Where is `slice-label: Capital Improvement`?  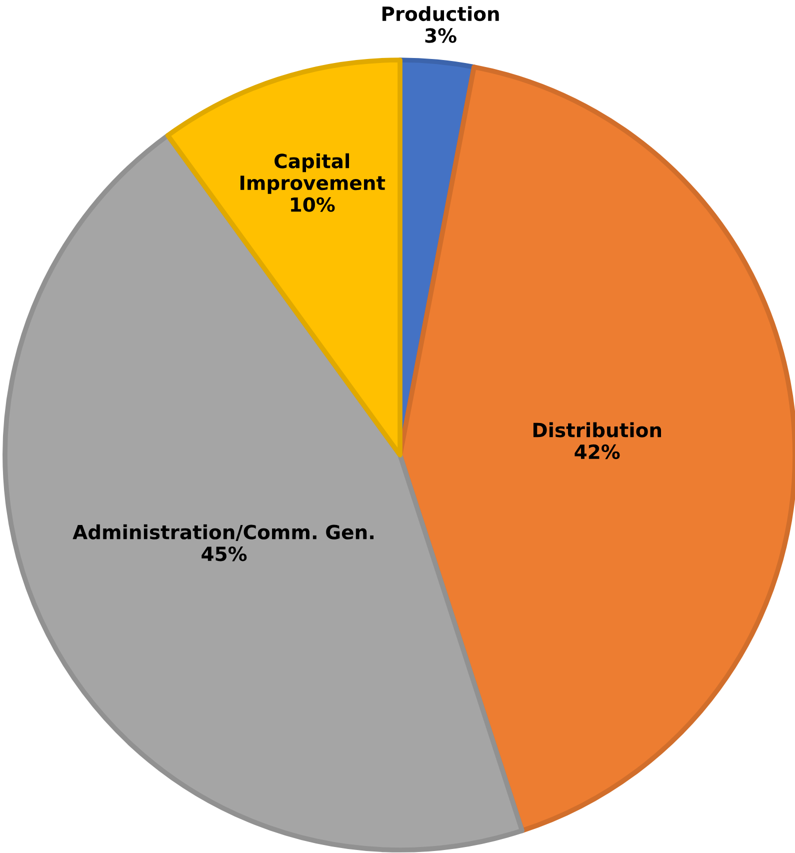 slice-label: Capital Improvement is located at coordinates (313, 173).